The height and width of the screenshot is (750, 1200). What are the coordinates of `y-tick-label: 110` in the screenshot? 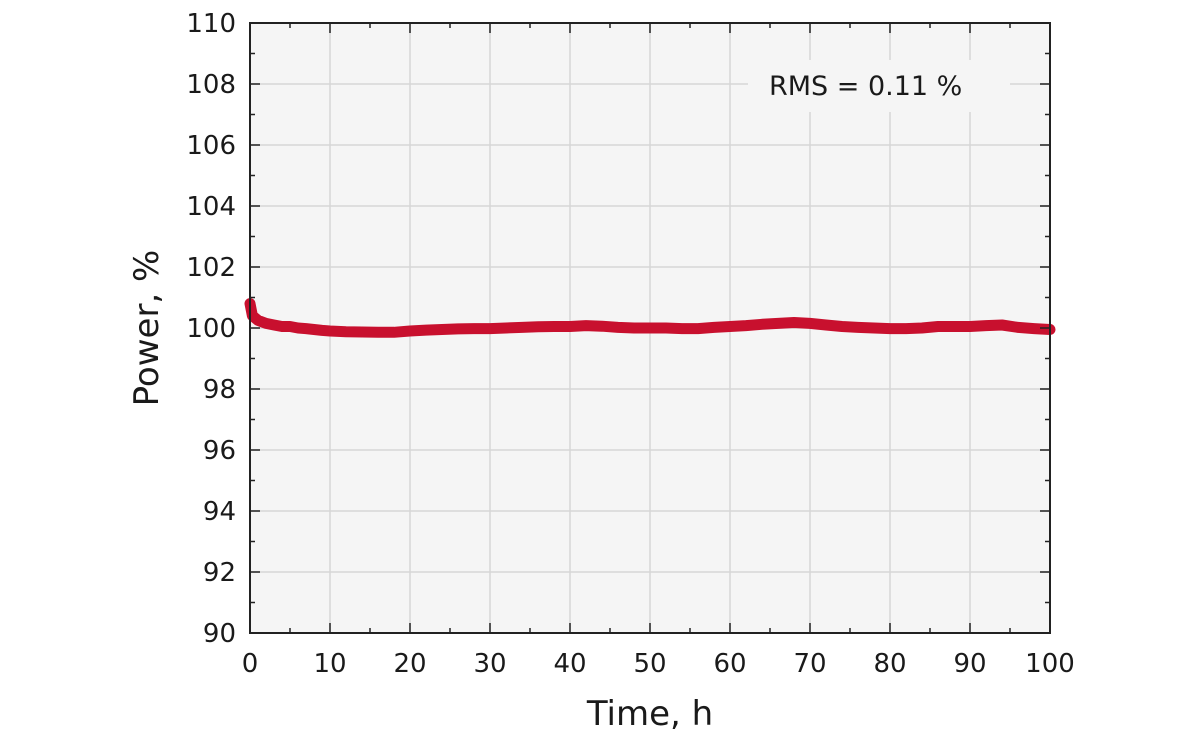 It's located at (211, 24).